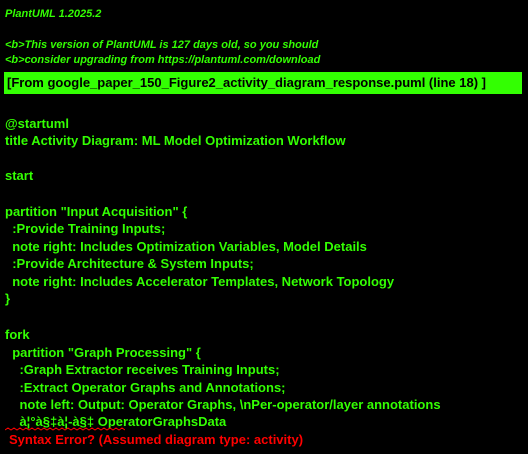  I want to click on plantuml-version: PlantUML 1.2025.2, so click(53, 14).